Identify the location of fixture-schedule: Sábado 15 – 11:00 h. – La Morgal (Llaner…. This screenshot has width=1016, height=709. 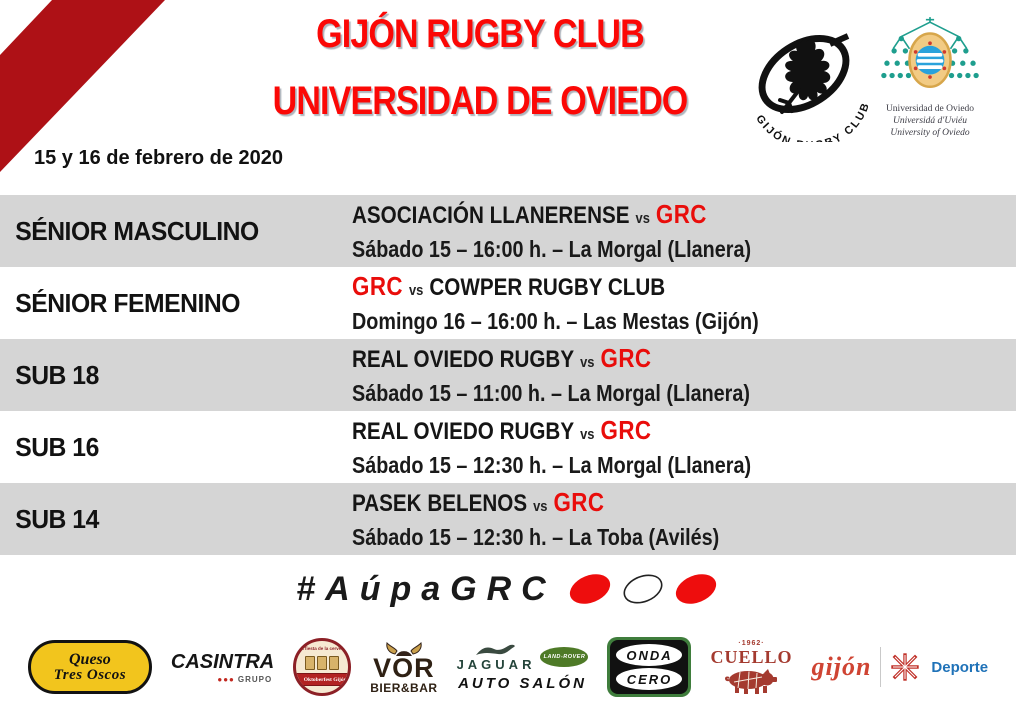
(551, 392).